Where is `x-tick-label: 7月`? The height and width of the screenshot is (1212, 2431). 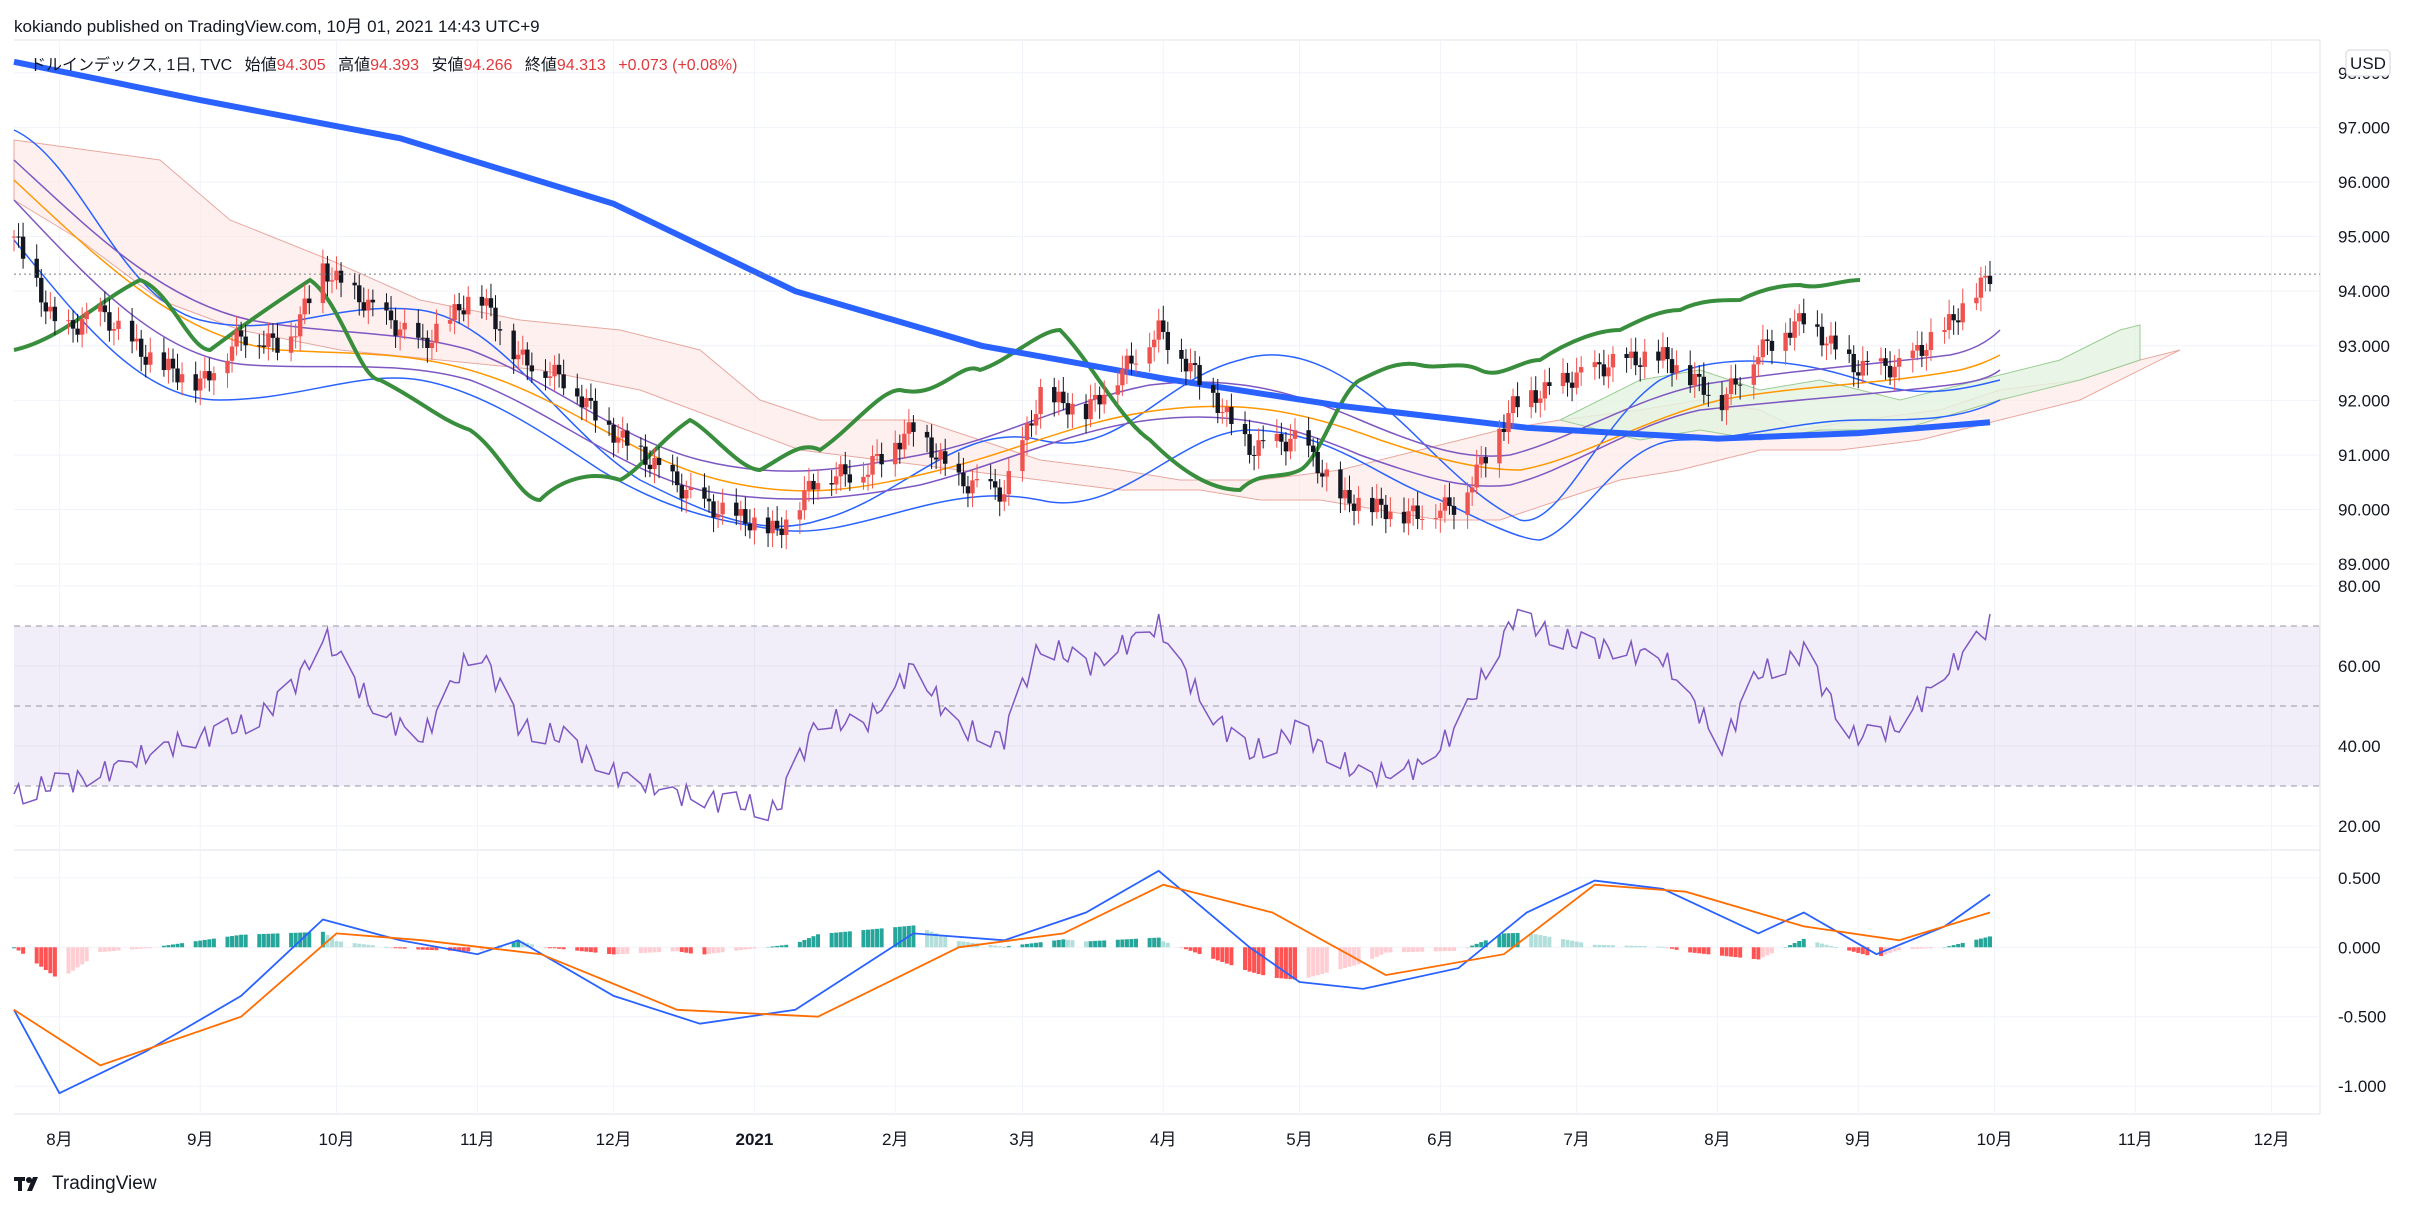 x-tick-label: 7月 is located at coordinates (1576, 1139).